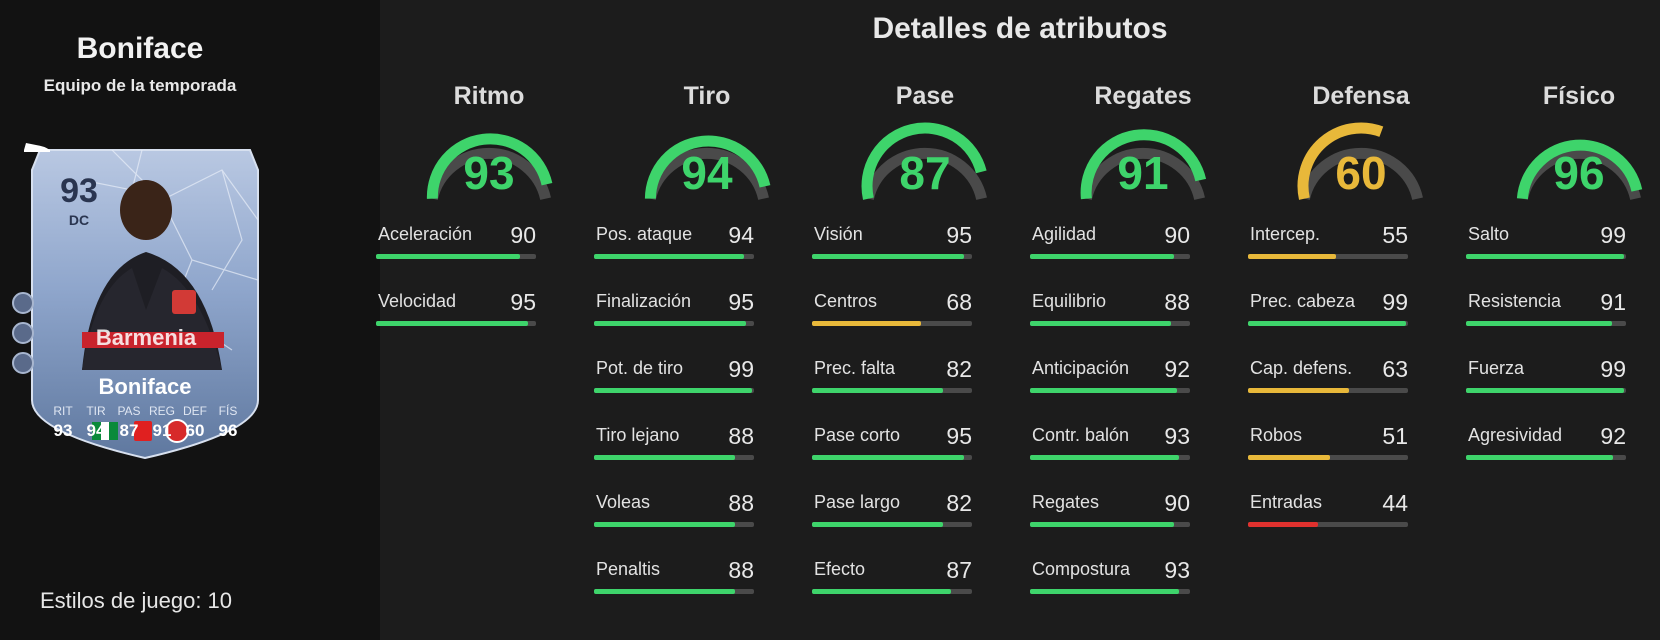  I want to click on attribute-value: 82, so click(959, 503).